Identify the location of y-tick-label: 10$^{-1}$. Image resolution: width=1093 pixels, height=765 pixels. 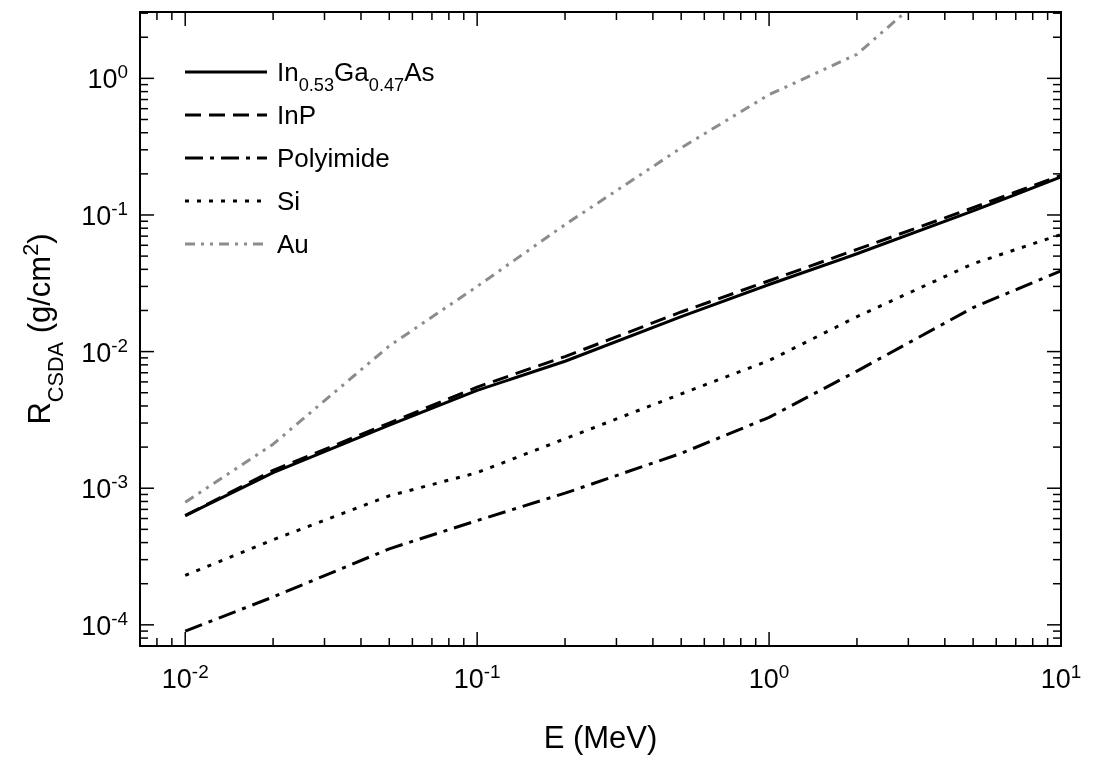
(104, 214).